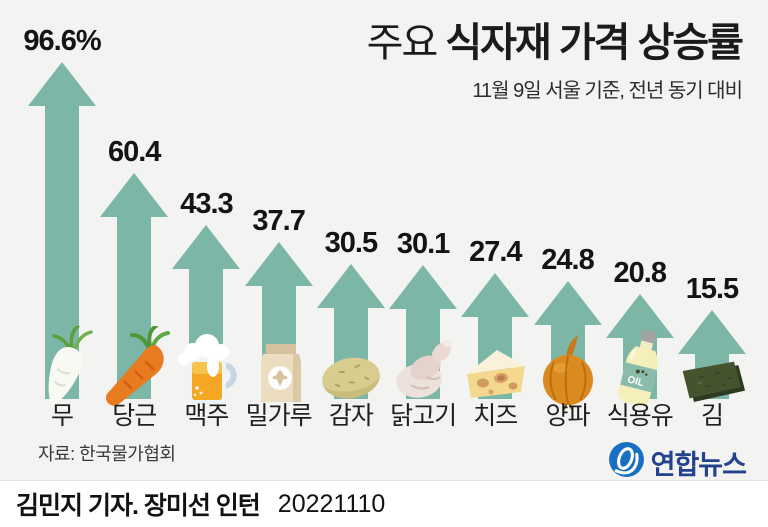 The width and height of the screenshot is (768, 527). What do you see at coordinates (406, 43) in the screenshot?
I see `title-prefix: 주요` at bounding box center [406, 43].